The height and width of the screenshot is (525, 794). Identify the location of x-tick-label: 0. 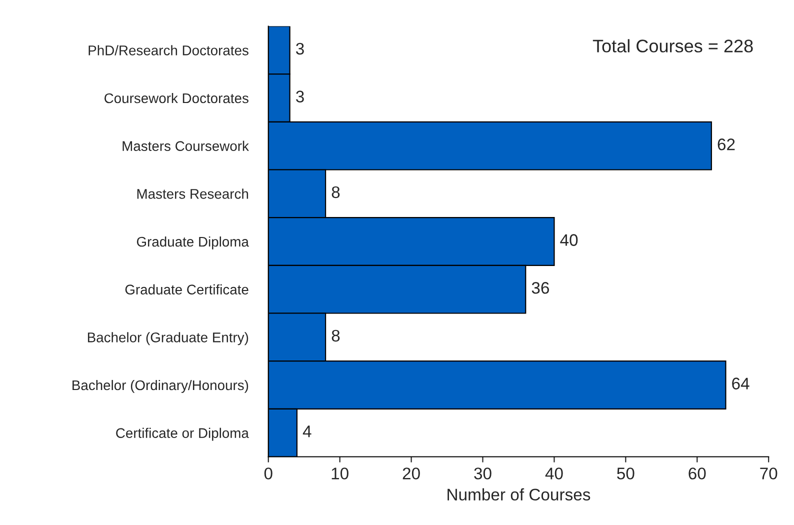
(268, 474).